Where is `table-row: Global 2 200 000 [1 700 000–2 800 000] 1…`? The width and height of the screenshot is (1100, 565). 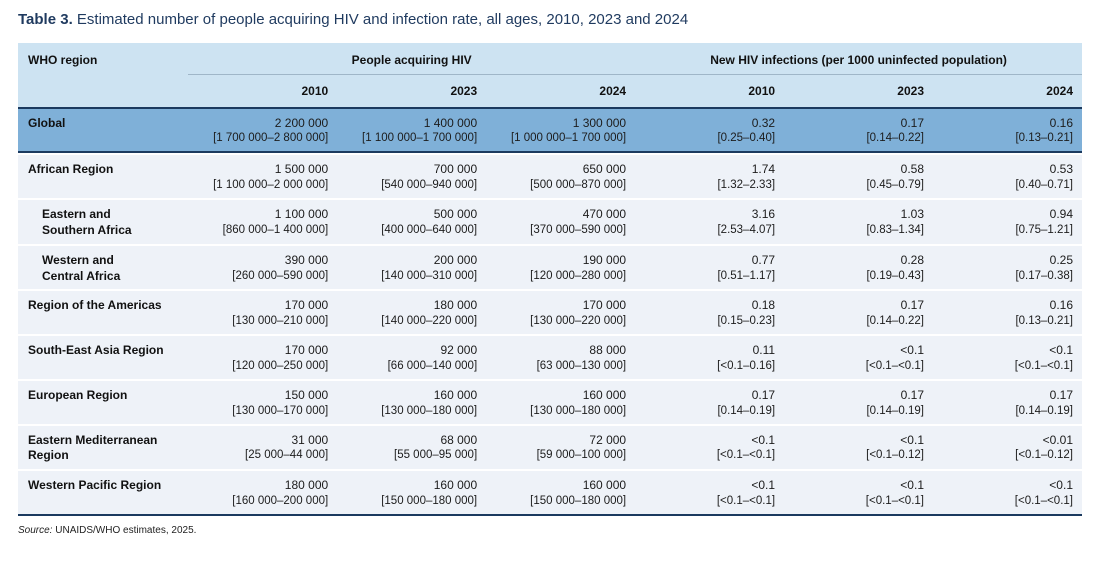
table-row: Global 2 200 000 [1 700 000–2 800 000] 1… is located at coordinates (550, 130).